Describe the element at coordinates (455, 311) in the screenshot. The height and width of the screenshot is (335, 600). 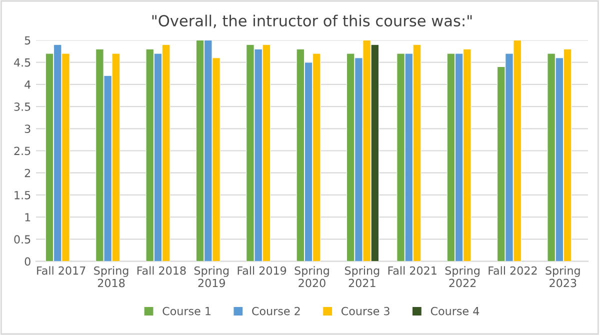
I see `legend-label: Course 4` at that location.